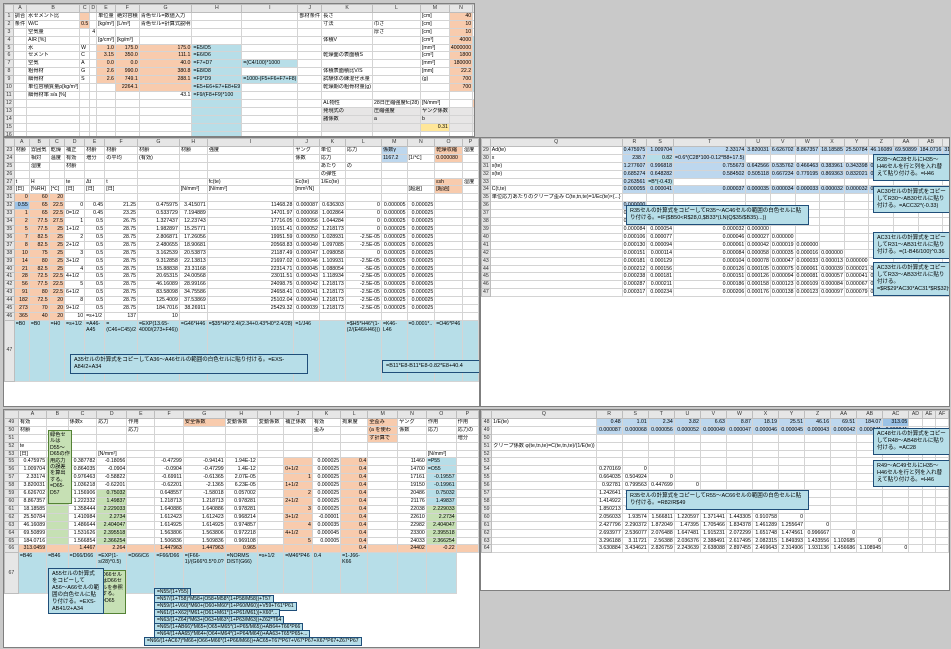 The image size is (951, 649). What do you see at coordinates (928, 414) in the screenshot?
I see `column-header: AE` at bounding box center [928, 414].